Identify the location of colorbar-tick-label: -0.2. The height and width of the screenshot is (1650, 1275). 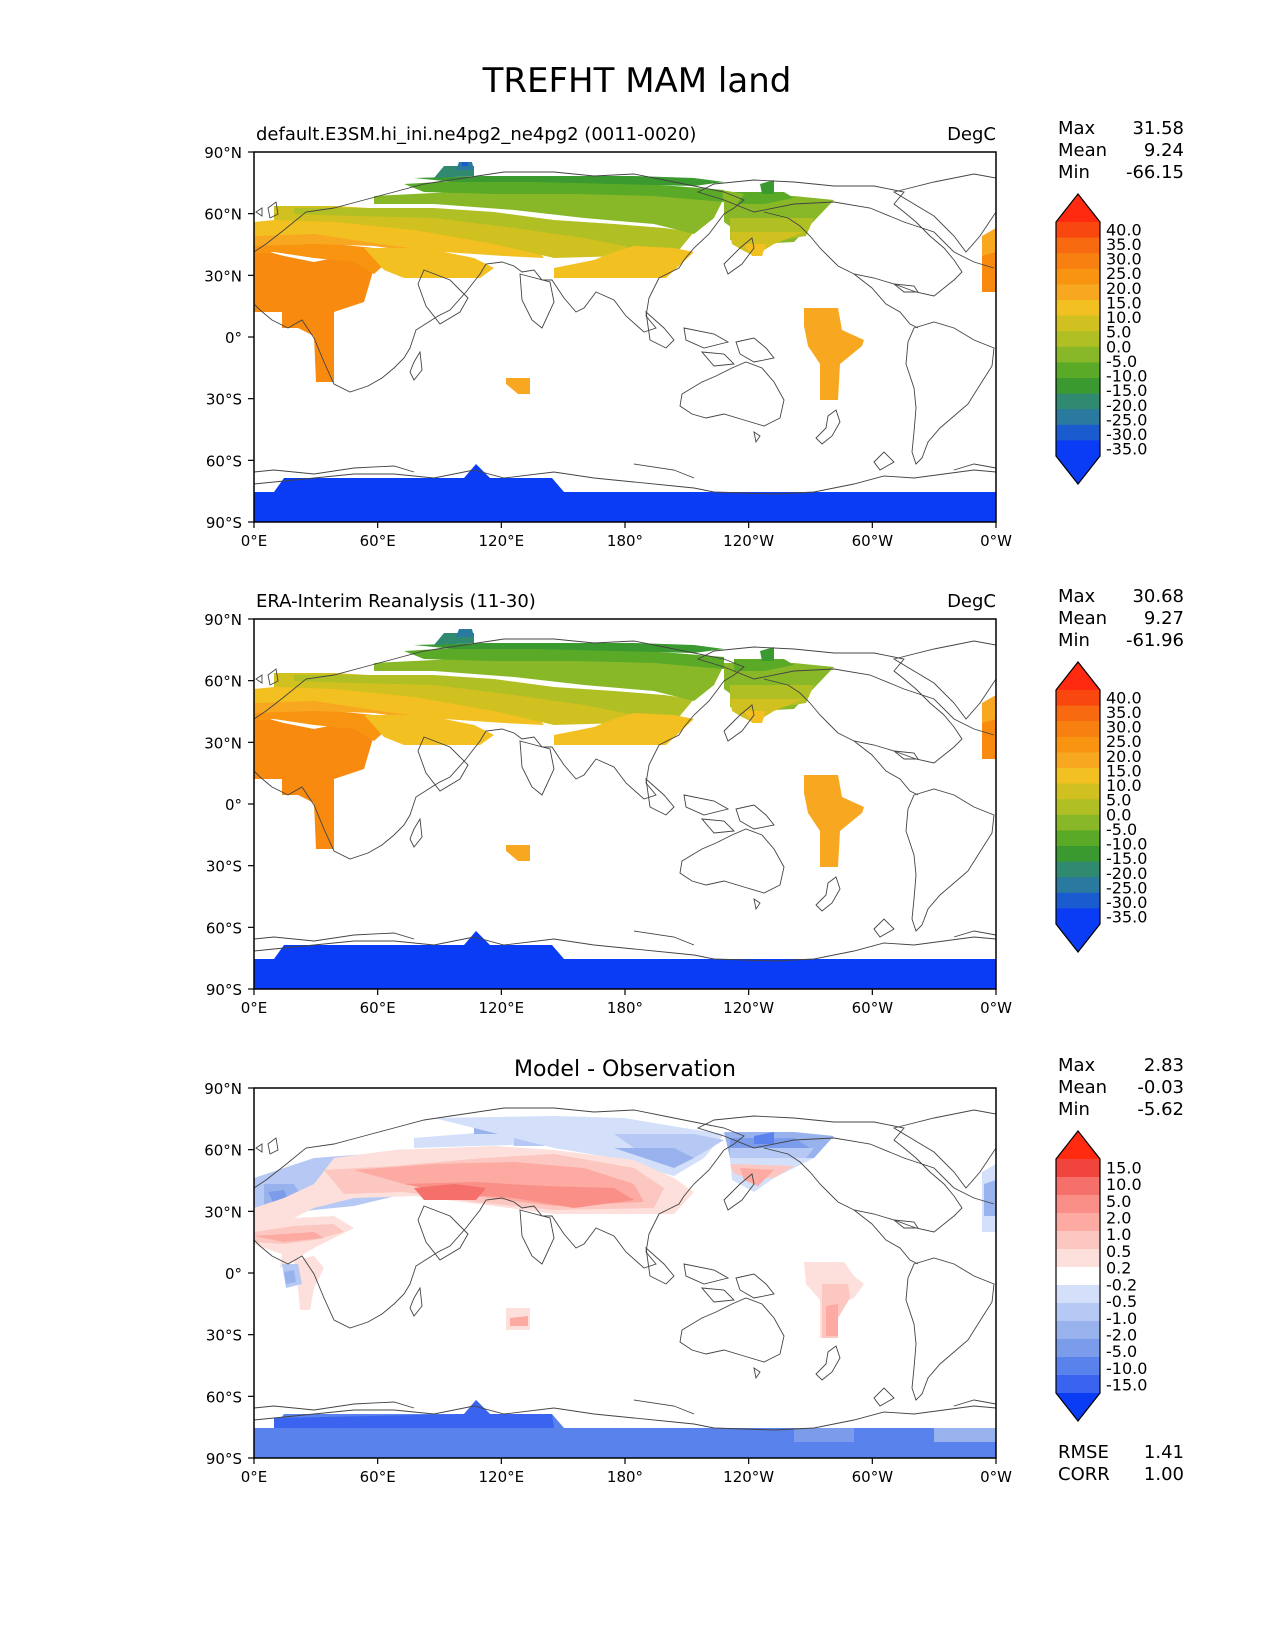
(1121, 1284).